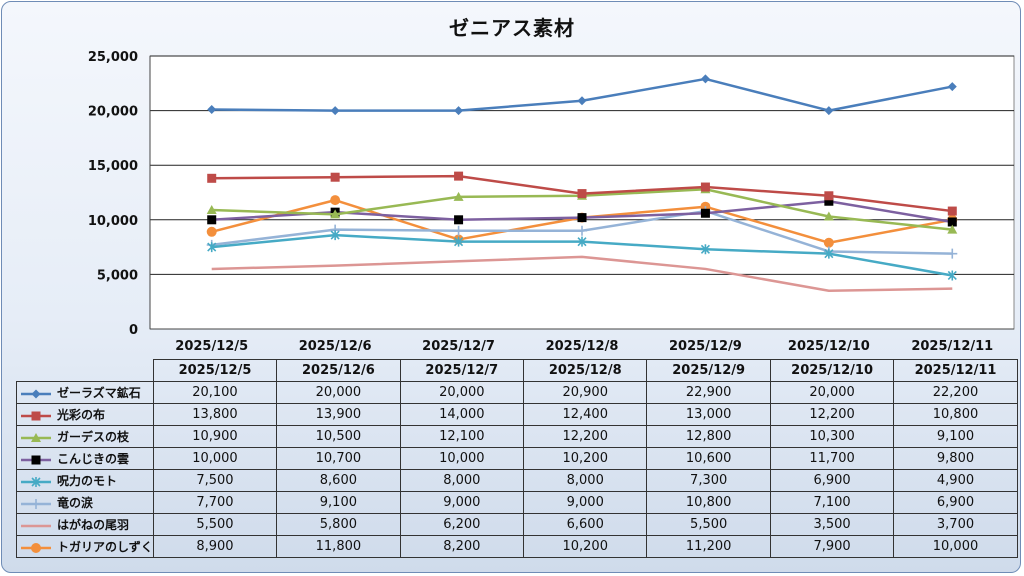 The image size is (1024, 576). Describe the element at coordinates (93, 525) in the screenshot. I see `series-name: はがねの尾羽` at that location.